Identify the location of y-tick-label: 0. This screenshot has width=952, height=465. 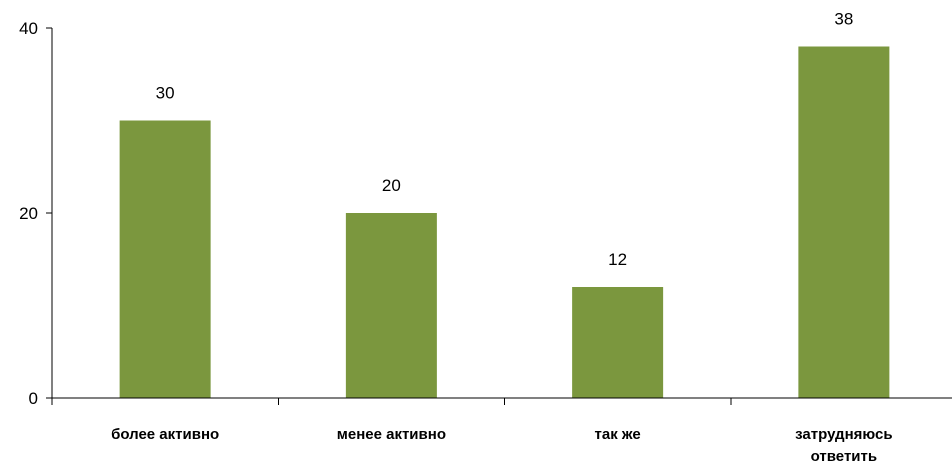
(33, 398).